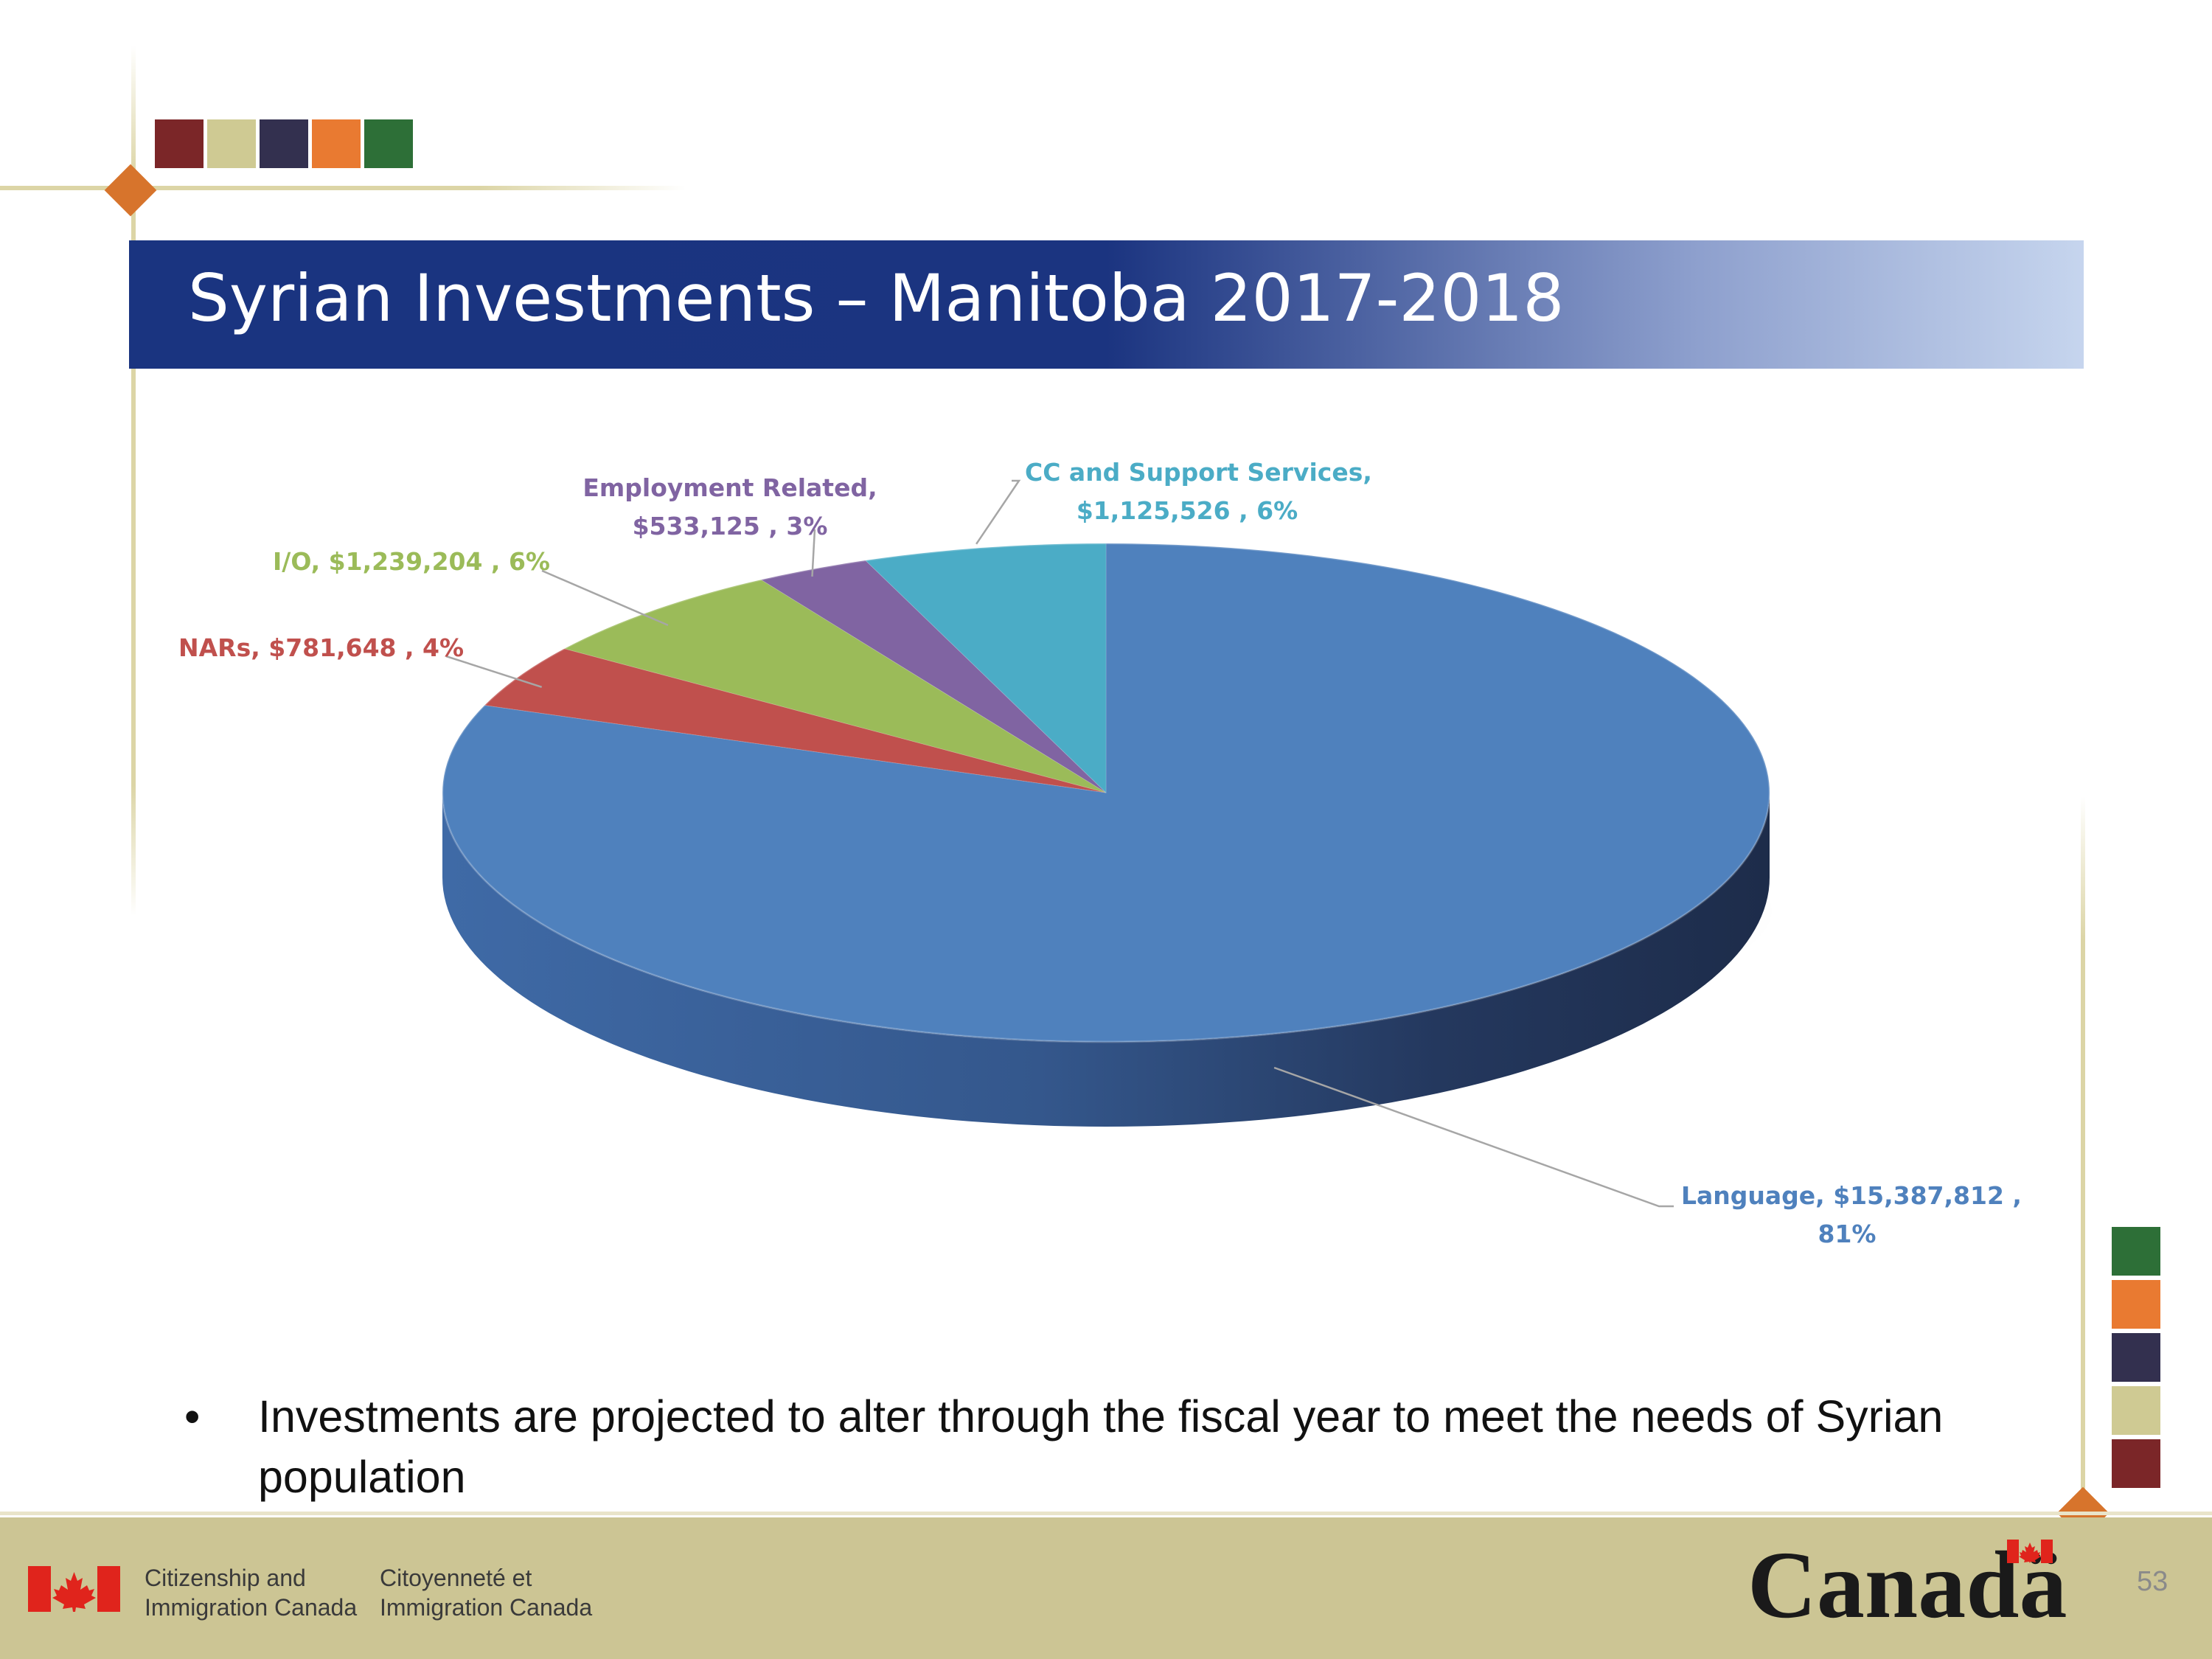  Describe the element at coordinates (1187, 510) in the screenshot. I see `slice-label-cc-support-line2: $1,125,526 , 6%` at that location.